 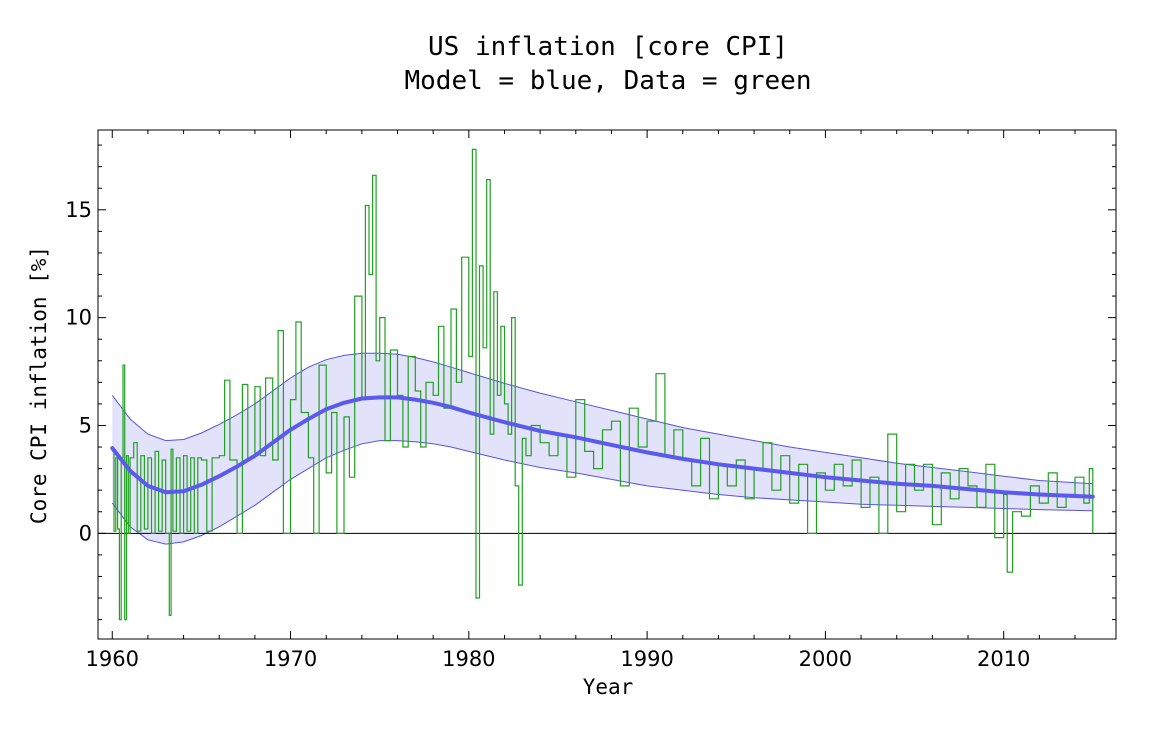 What do you see at coordinates (39, 385) in the screenshot?
I see `y-axis-label: Core CPI inflation [%]` at bounding box center [39, 385].